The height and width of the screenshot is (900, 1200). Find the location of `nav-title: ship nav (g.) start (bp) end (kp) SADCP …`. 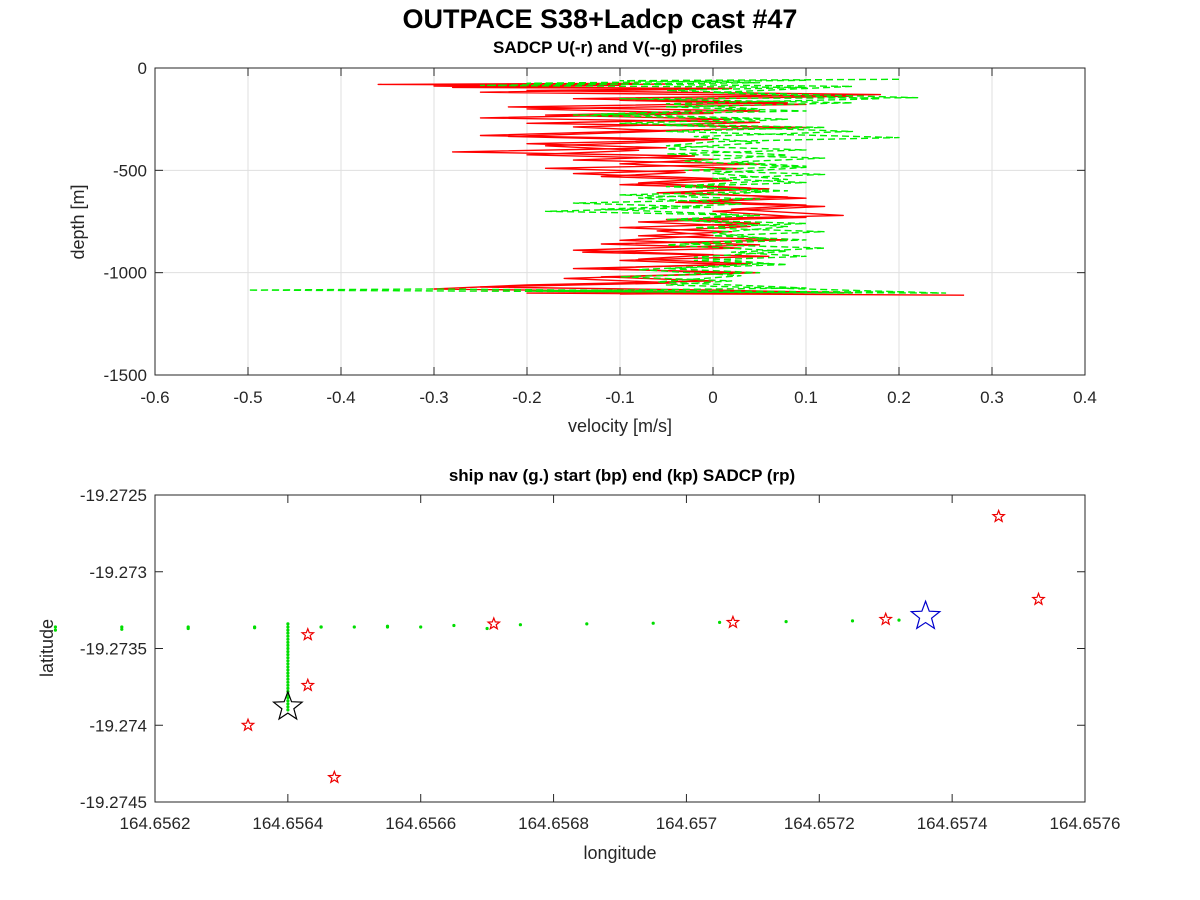

nav-title: ship nav (g.) start (bp) end (kp) SADCP … is located at coordinates (622, 475).